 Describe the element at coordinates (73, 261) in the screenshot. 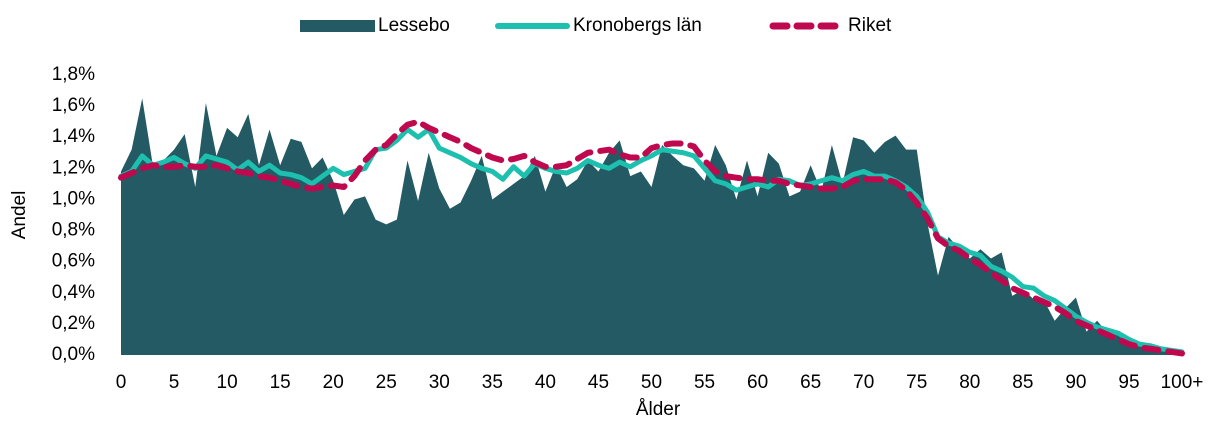

I see `y-tick-label: 0,6%` at that location.